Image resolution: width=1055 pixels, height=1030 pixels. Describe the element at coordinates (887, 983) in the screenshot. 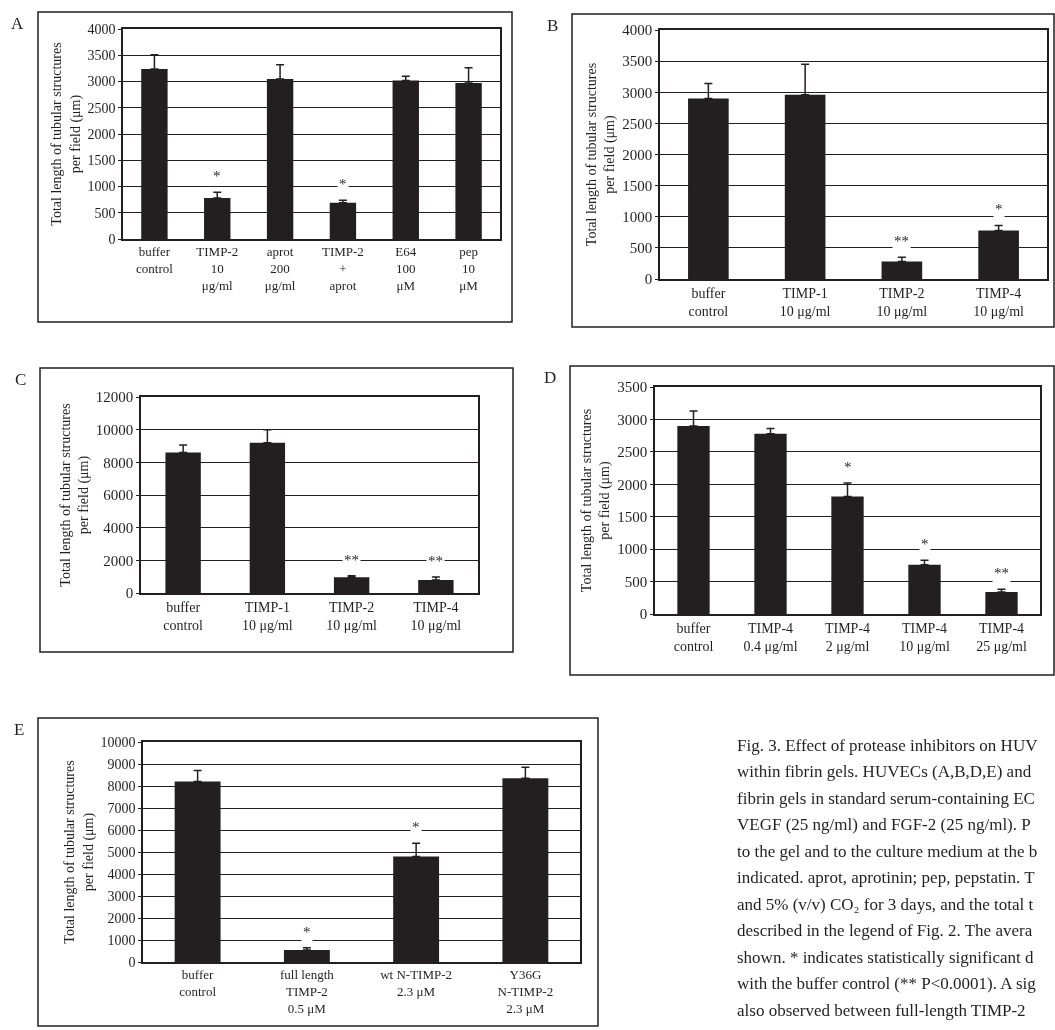

I see `text: with the buffer control (** P<0.0001). A sig` at that location.